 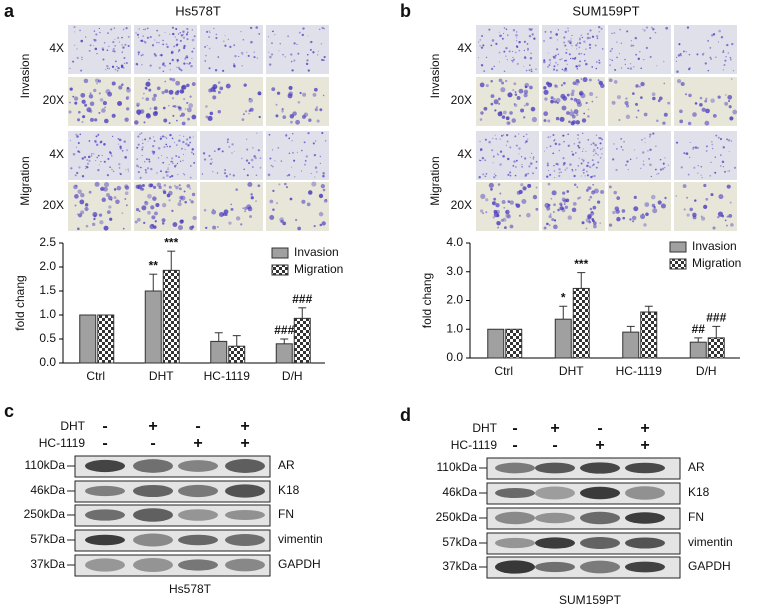 What do you see at coordinates (454, 242) in the screenshot?
I see `y-tick-label: 4.0` at bounding box center [454, 242].